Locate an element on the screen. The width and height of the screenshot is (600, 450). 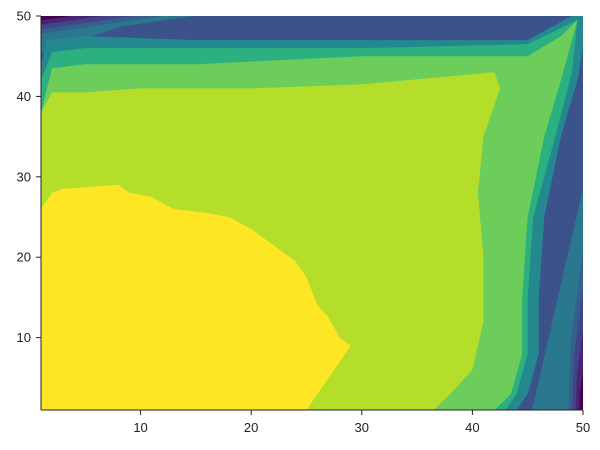
y-tick-label: 50 is located at coordinates (24, 16).